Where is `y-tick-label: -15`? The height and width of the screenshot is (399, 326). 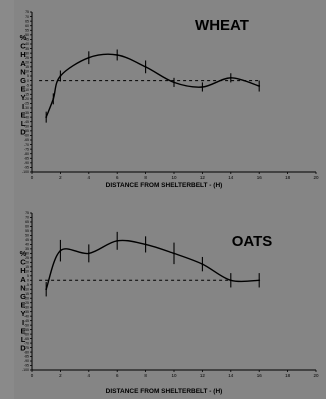 y-tick-label: -15 is located at coordinates (26, 94).